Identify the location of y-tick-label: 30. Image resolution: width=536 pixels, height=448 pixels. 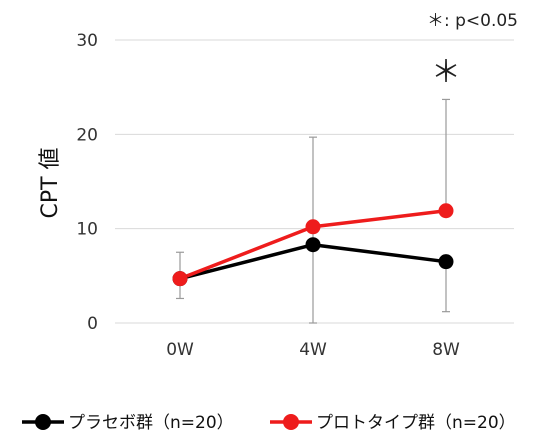
(87, 41).